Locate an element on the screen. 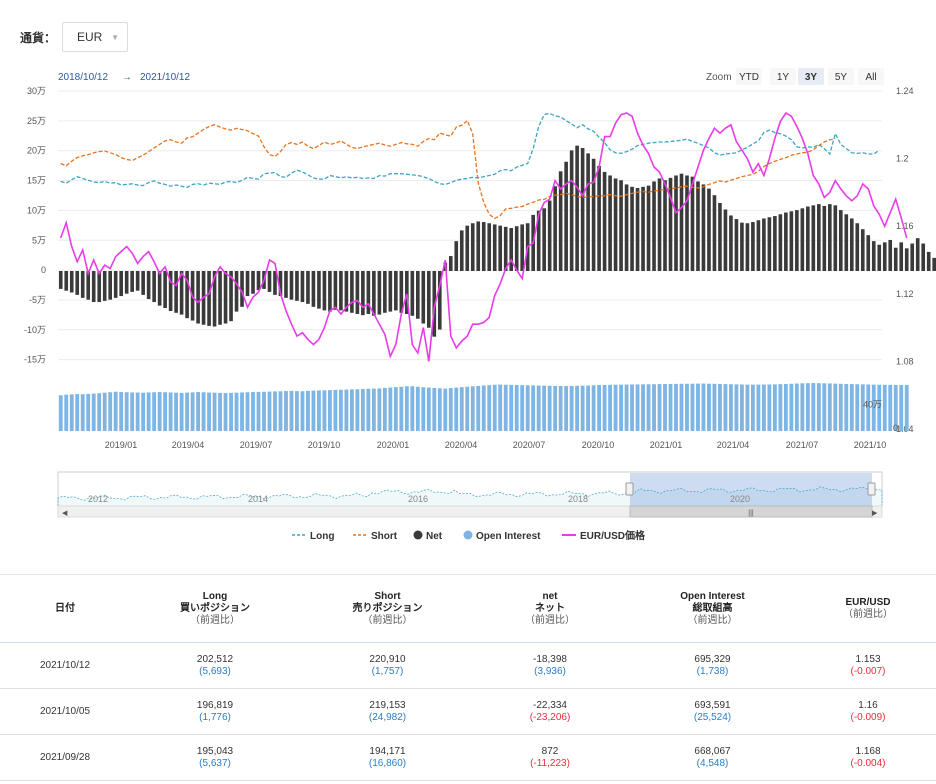 This screenshot has width=936, height=784. zoom-button-5y: 5Y is located at coordinates (841, 76).